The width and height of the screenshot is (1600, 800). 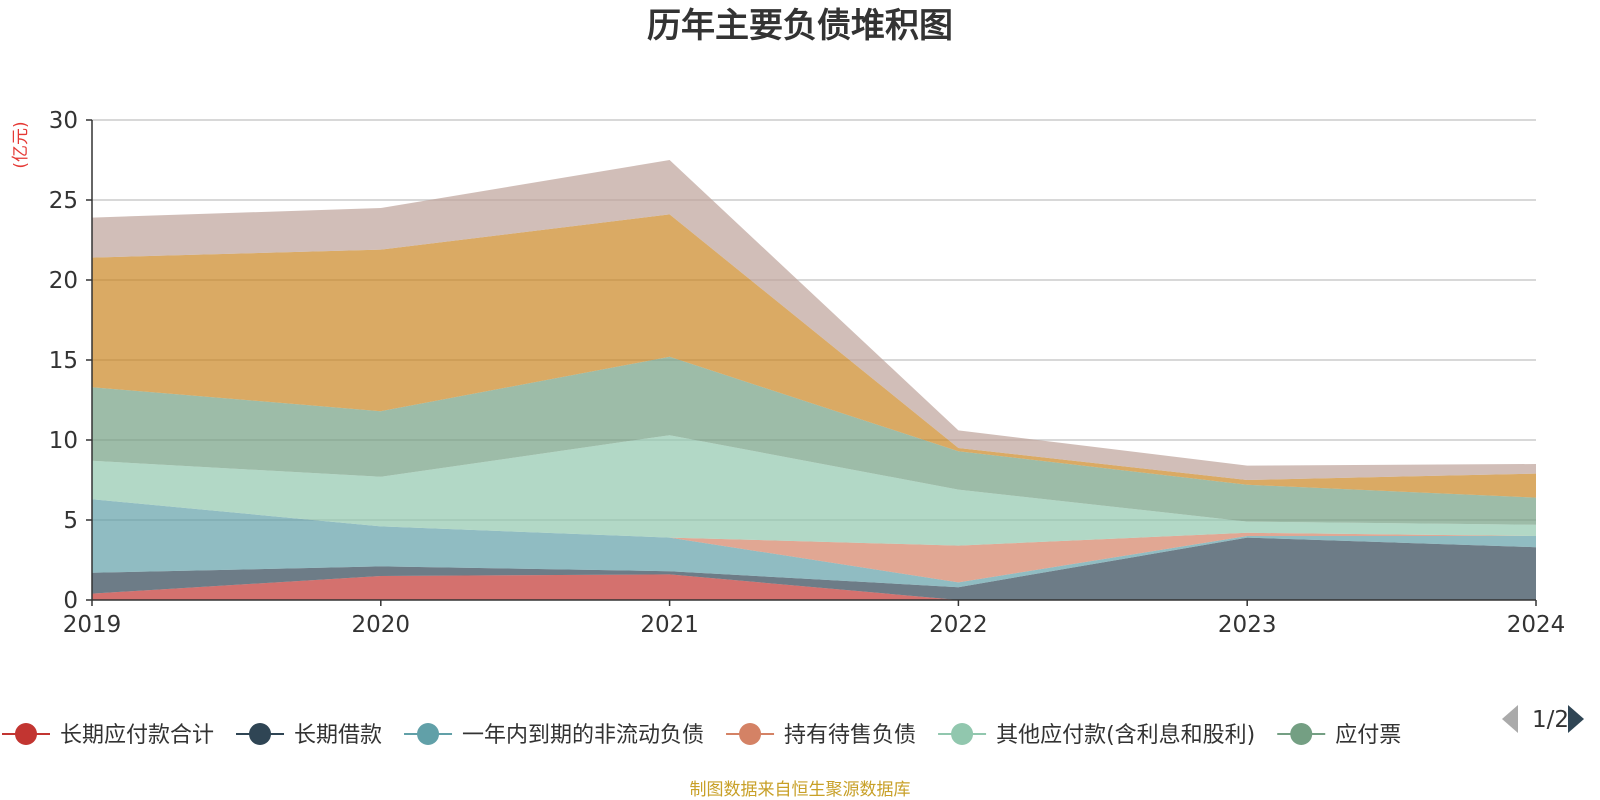 I want to click on legend-item: 其他应付款(含利息和股利), so click(x=1096, y=735).